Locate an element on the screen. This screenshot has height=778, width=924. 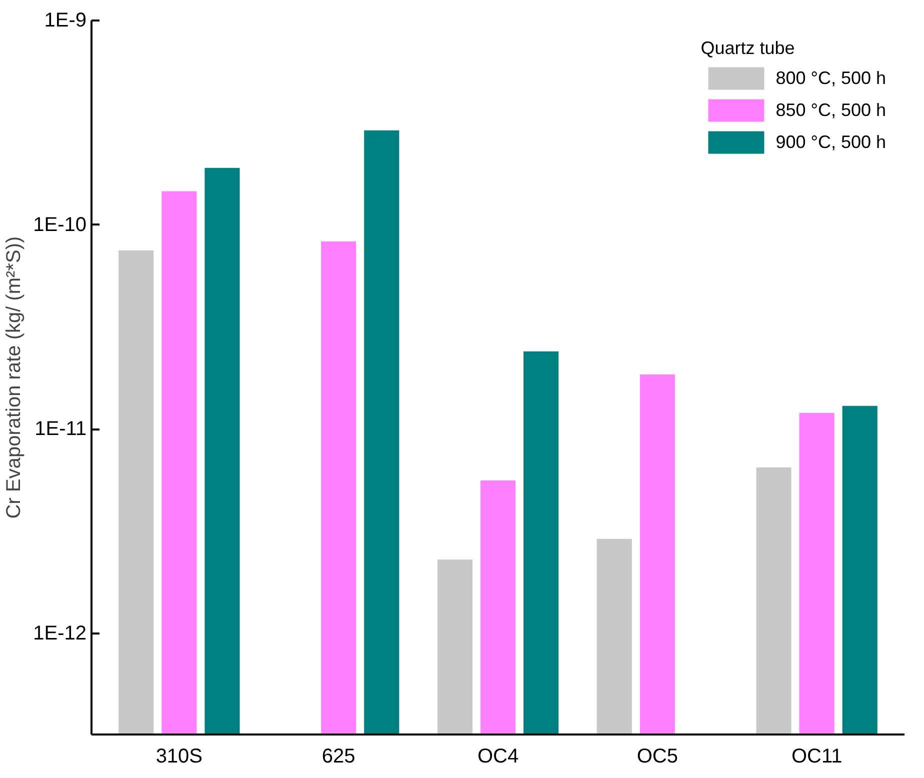
x-tick-label: OC4 is located at coordinates (498, 757).